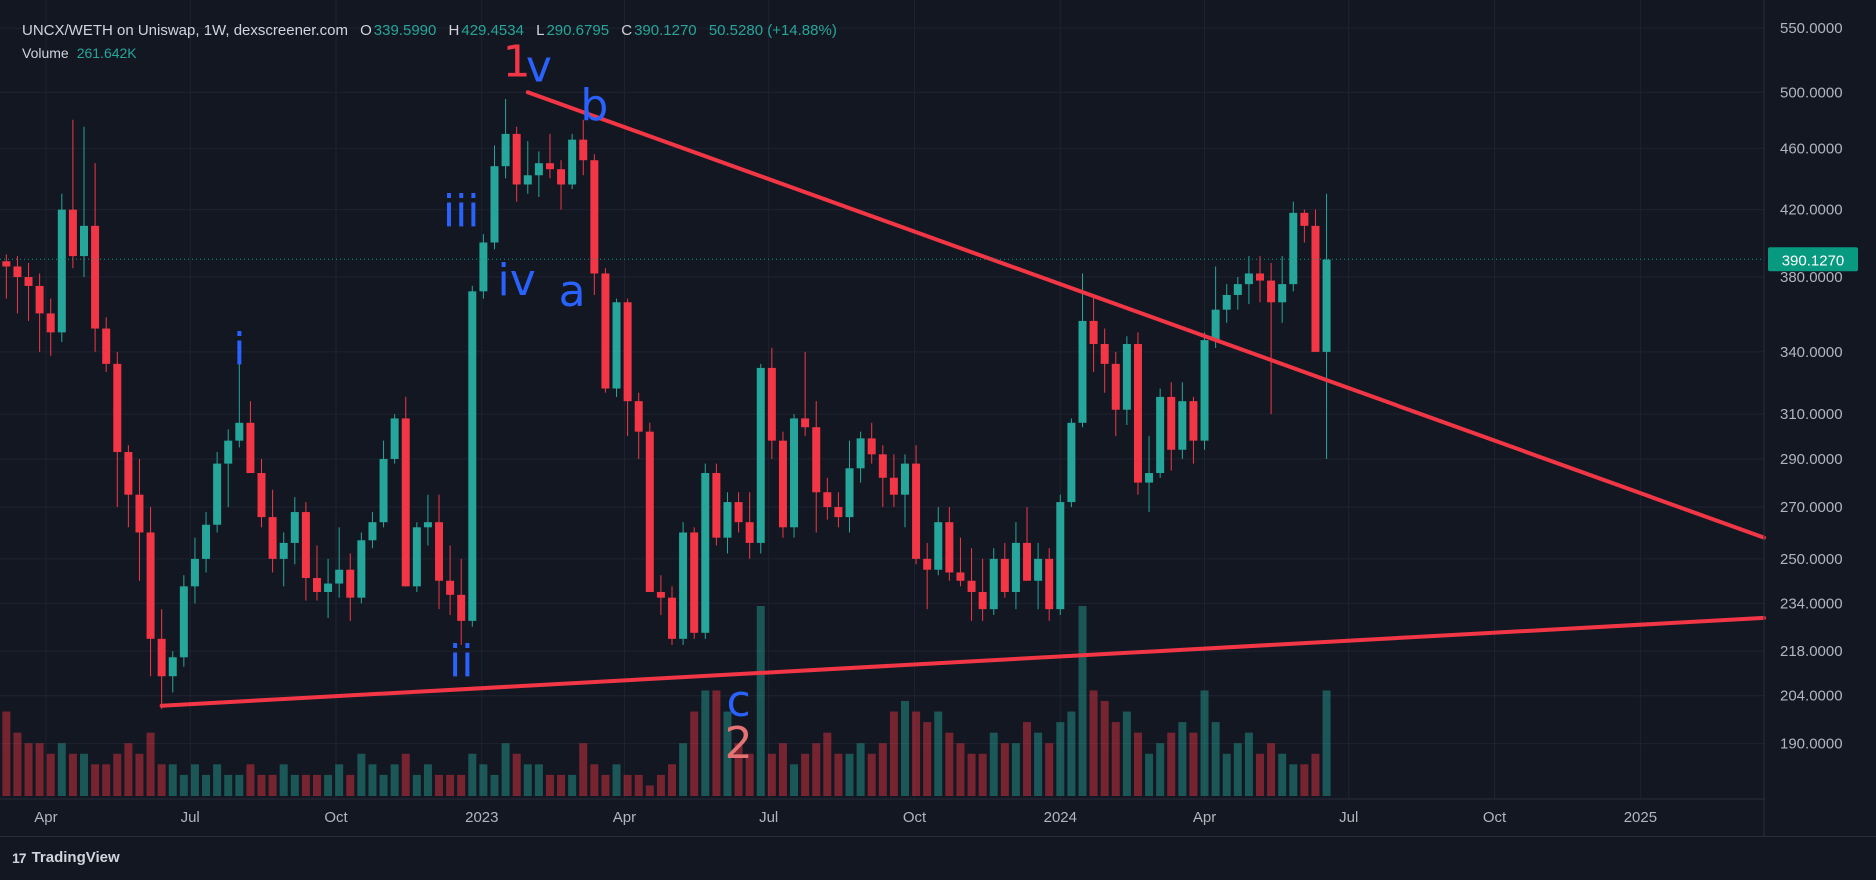 Image resolution: width=1876 pixels, height=880 pixels. I want to click on price-tick-label: 460.0000, so click(1811, 148).